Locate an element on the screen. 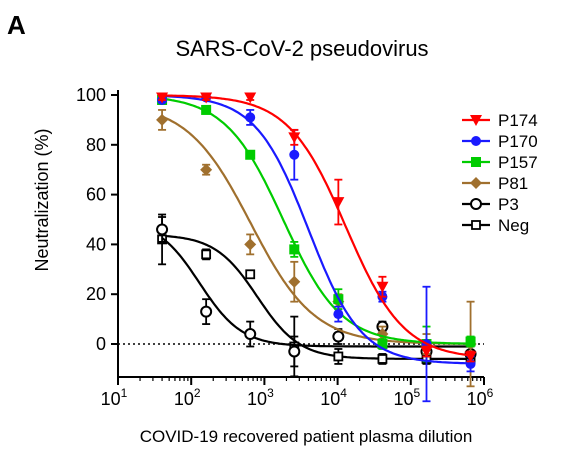 This screenshot has height=468, width=571. legend-item-p174: P174 is located at coordinates (500, 120).